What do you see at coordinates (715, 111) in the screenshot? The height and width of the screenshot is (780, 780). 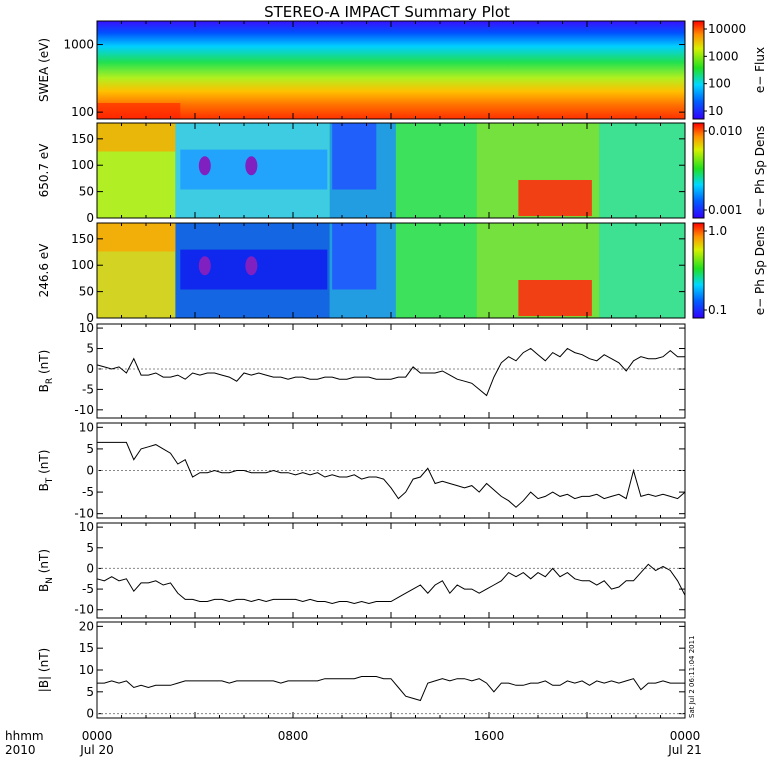 I see `colorbar-tick-label: 10` at bounding box center [715, 111].